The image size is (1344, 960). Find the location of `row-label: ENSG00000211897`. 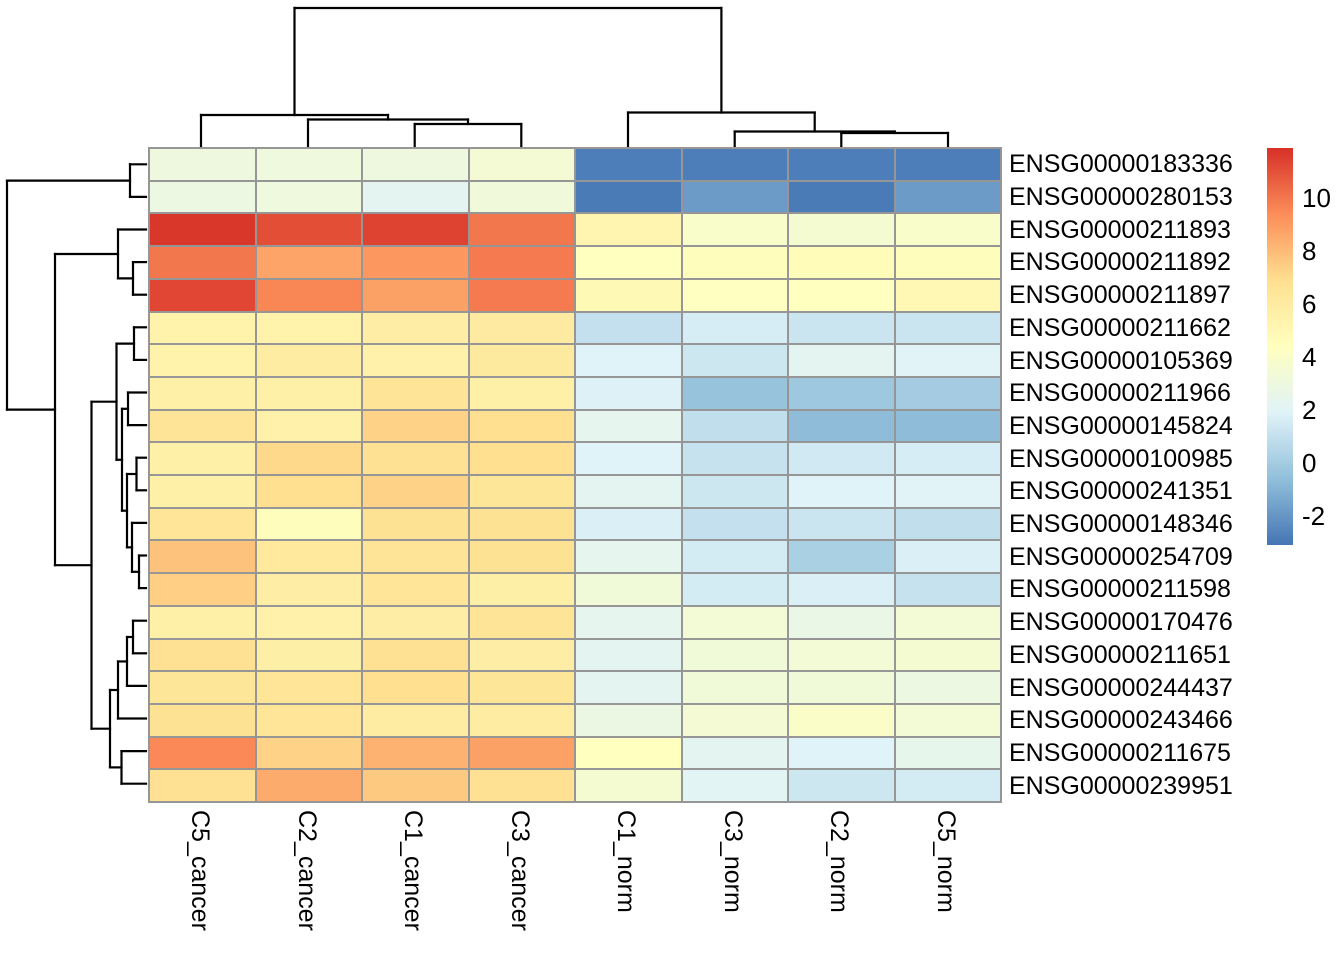

row-label: ENSG00000211897 is located at coordinates (1120, 295).